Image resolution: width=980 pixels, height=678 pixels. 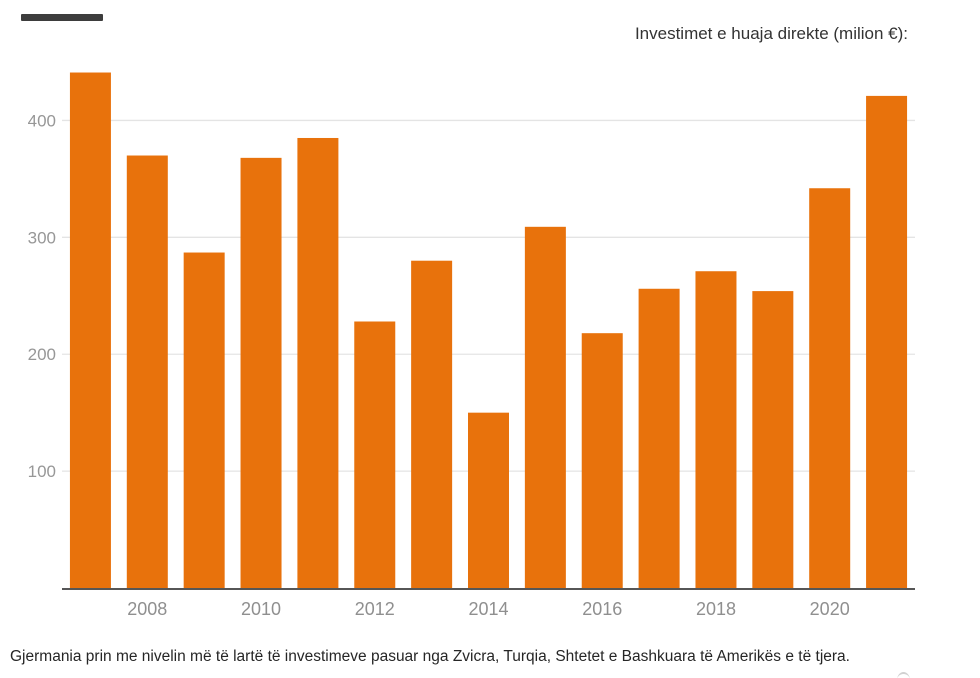 What do you see at coordinates (488, 609) in the screenshot?
I see `x-tick-label-2014: 2014` at bounding box center [488, 609].